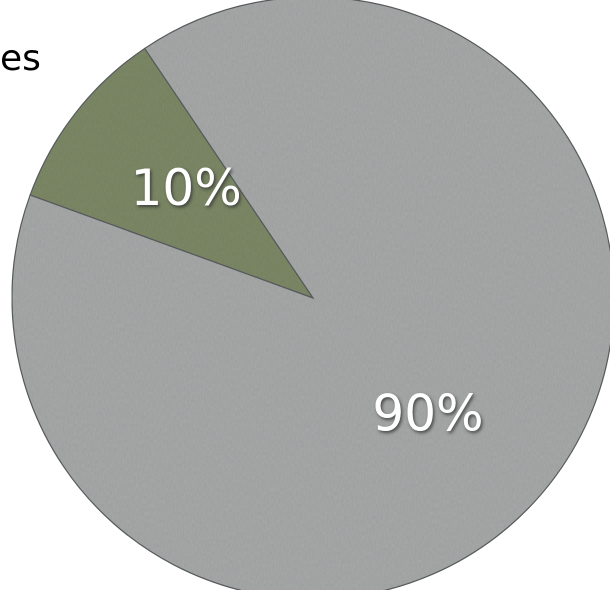 This screenshot has height=590, width=610. Describe the element at coordinates (427, 414) in the screenshot. I see `pie-slice-label-2: 90%` at that location.